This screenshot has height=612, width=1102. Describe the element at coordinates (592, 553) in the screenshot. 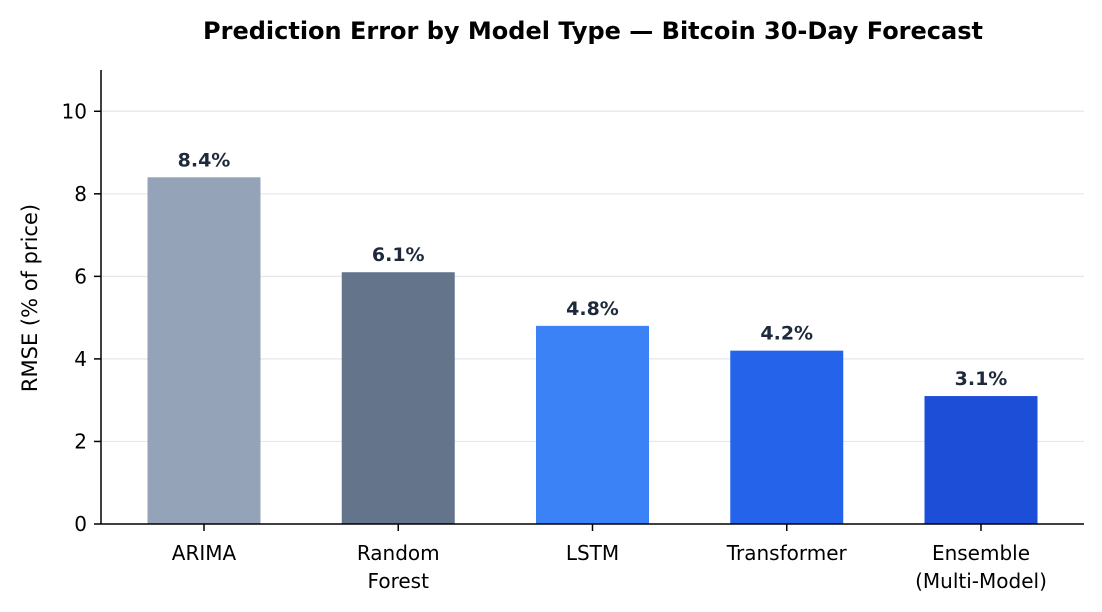

I see `x-tick-label: LSTM` at that location.